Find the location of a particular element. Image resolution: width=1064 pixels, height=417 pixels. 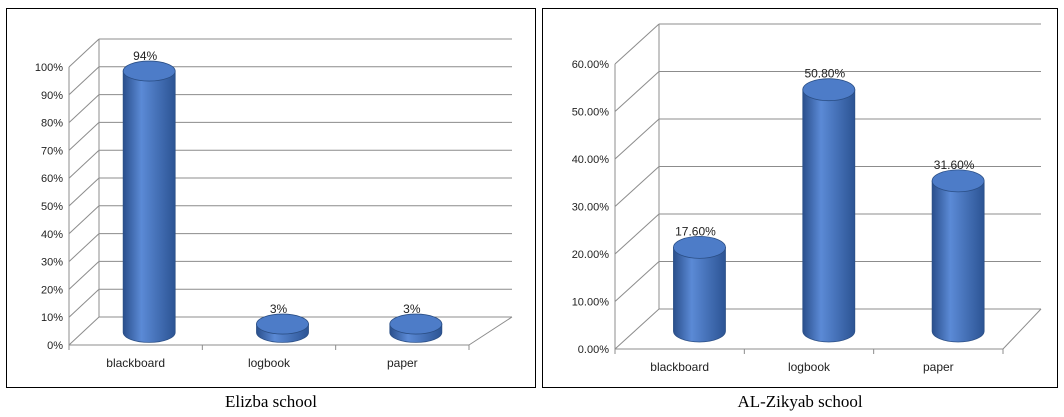

y-tick-label: 20.00% is located at coordinates (591, 255).